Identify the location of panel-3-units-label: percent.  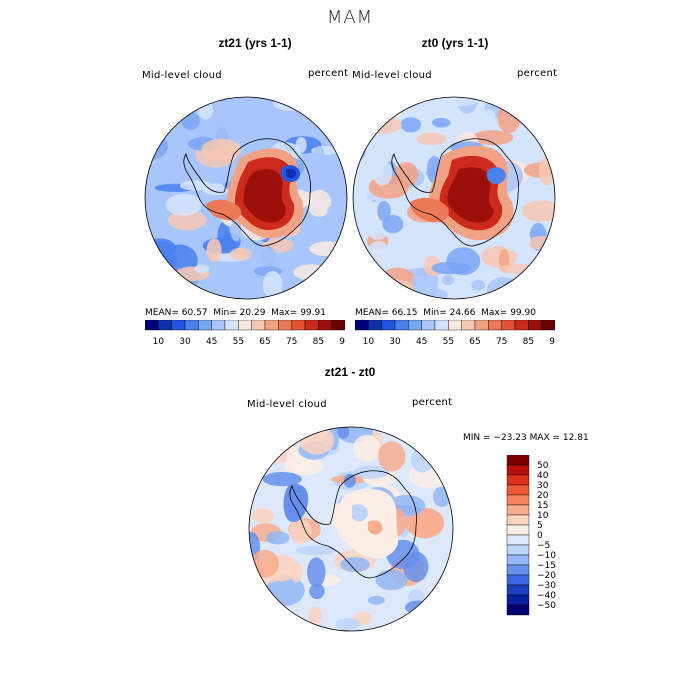
(432, 402).